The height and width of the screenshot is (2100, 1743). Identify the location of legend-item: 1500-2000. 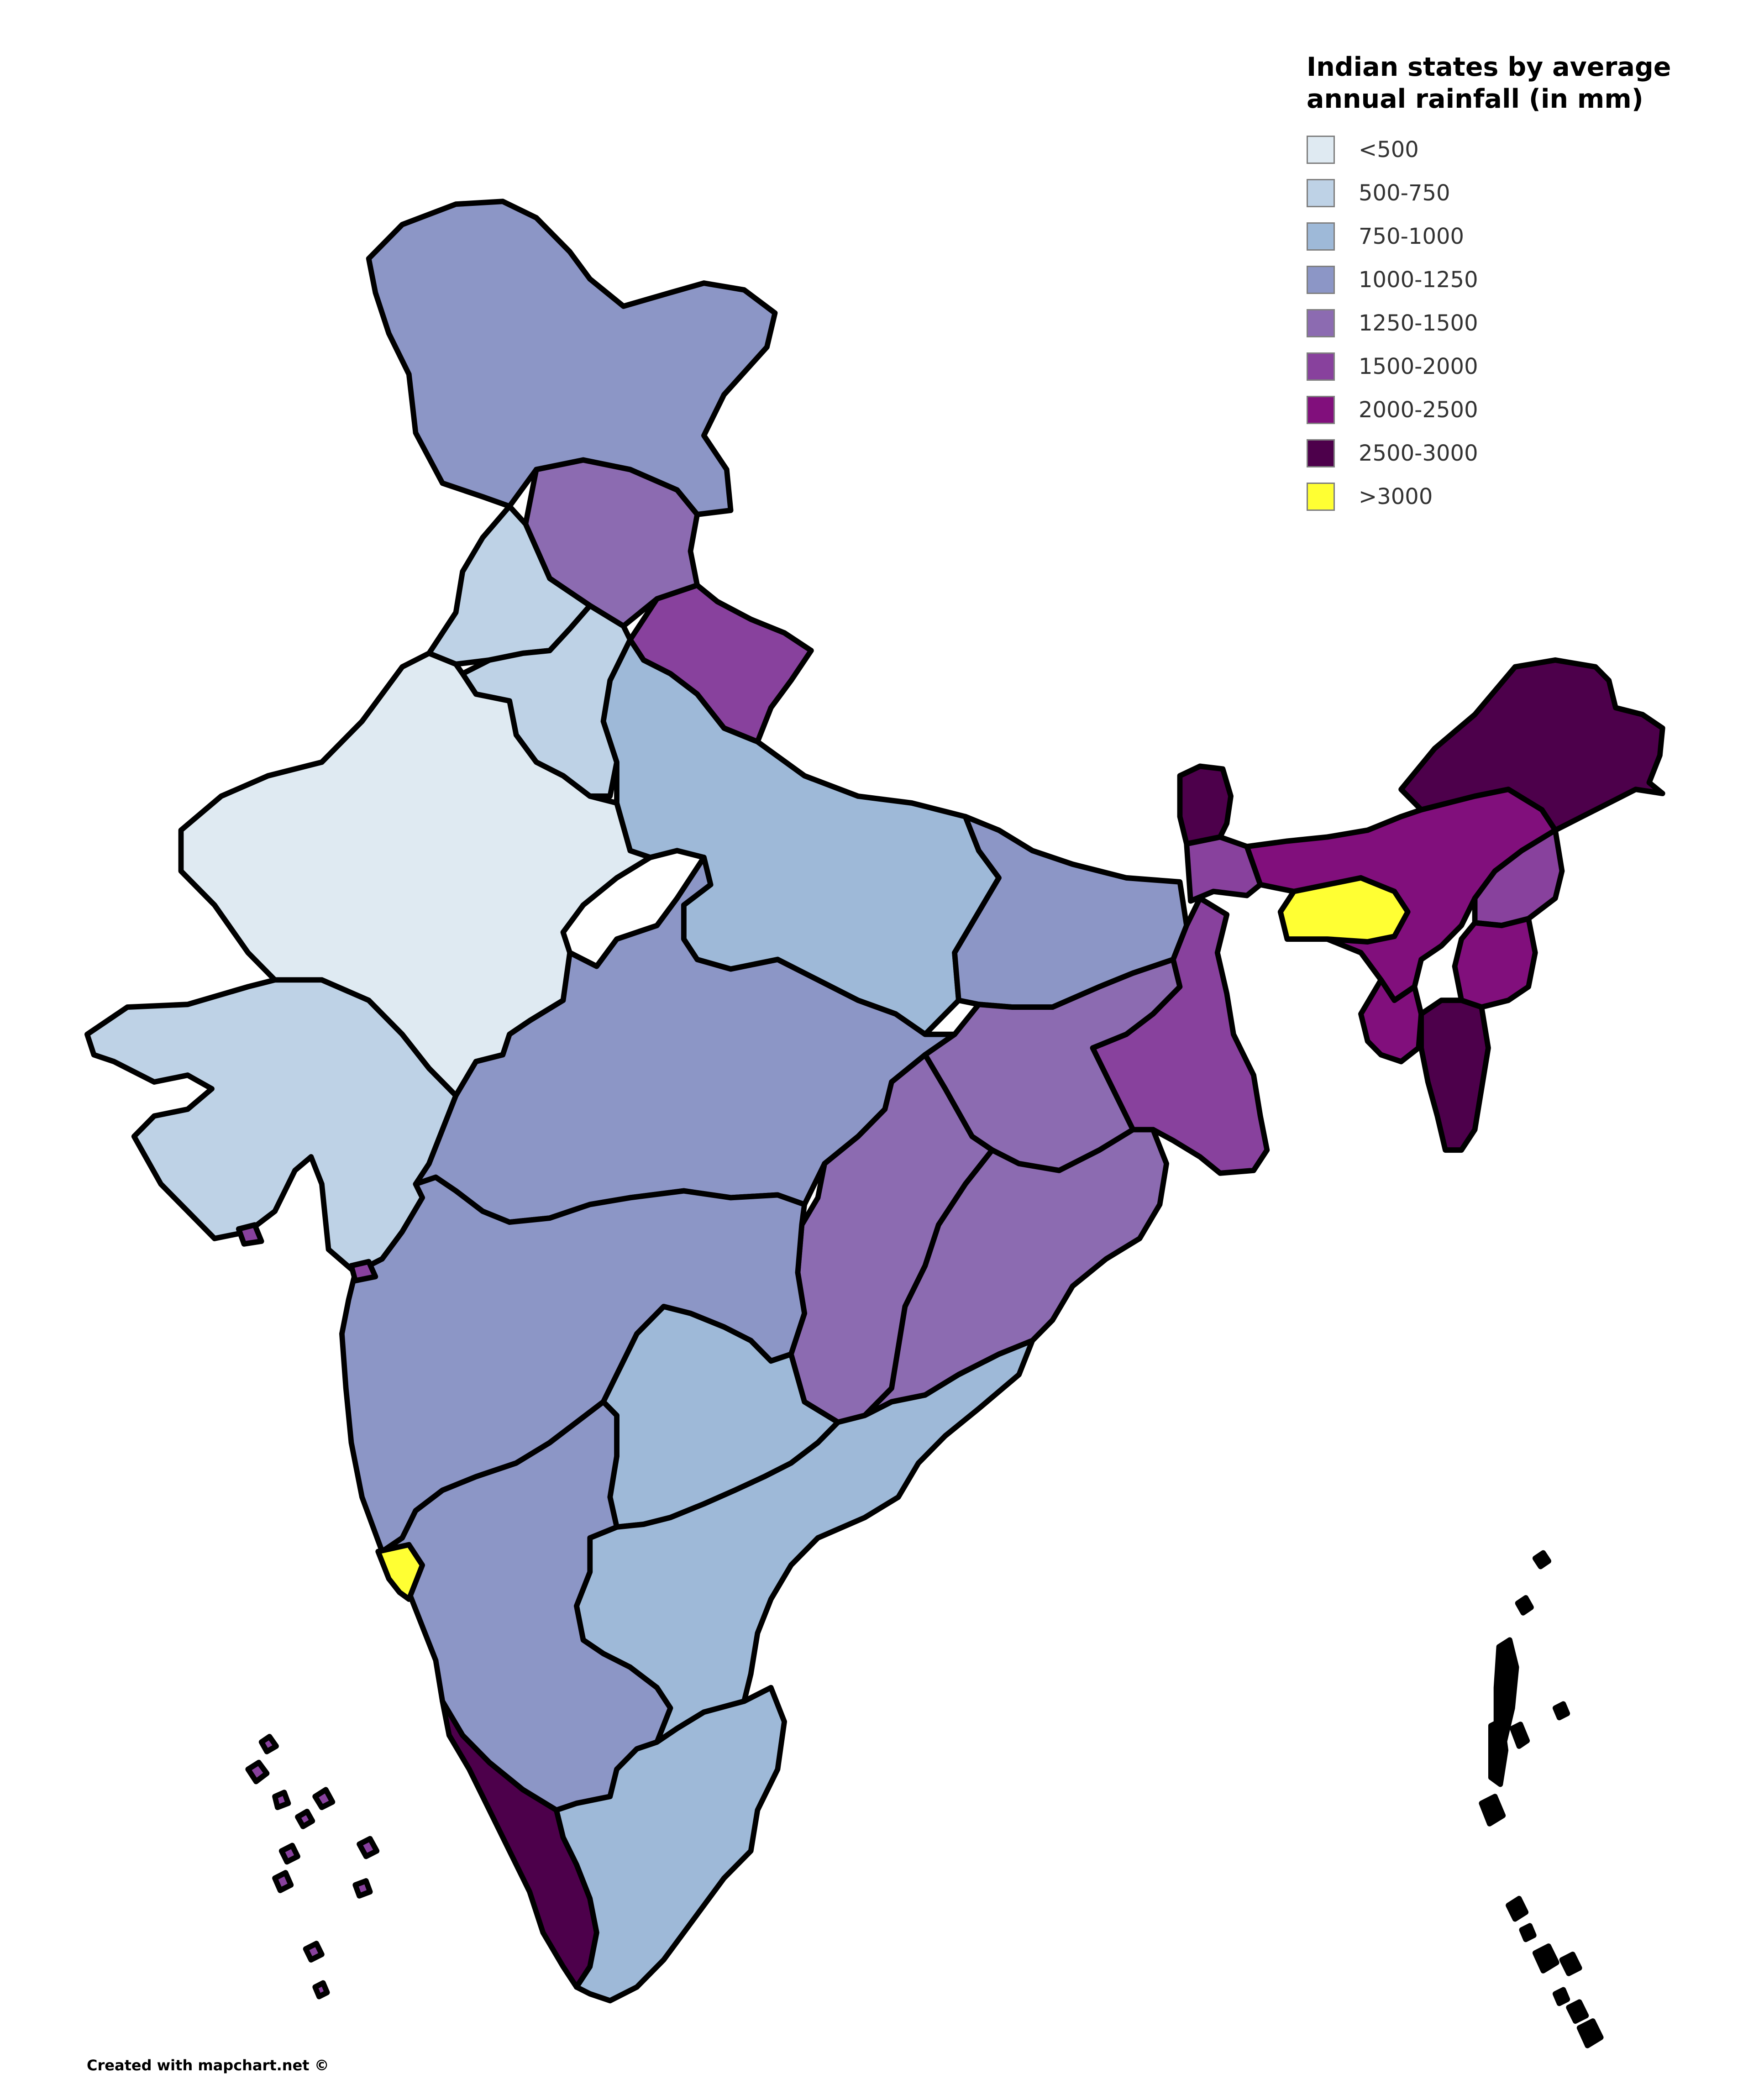
(1512, 366).